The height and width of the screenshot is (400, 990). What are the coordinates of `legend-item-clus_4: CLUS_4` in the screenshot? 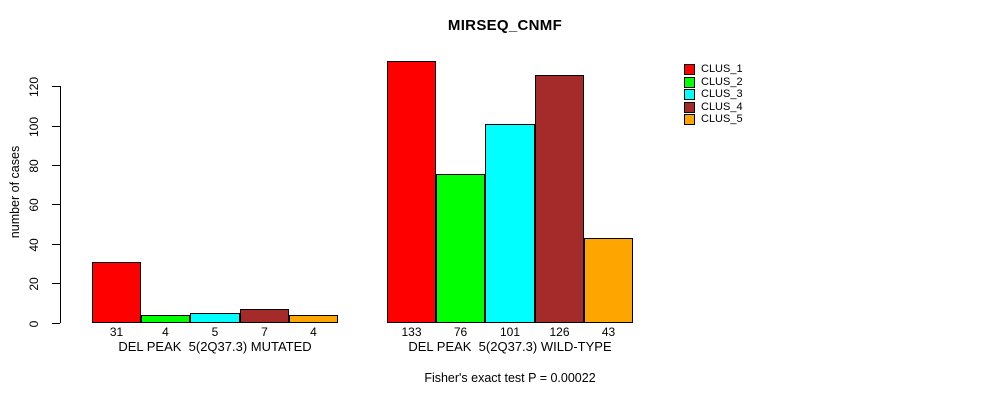 It's located at (713, 106).